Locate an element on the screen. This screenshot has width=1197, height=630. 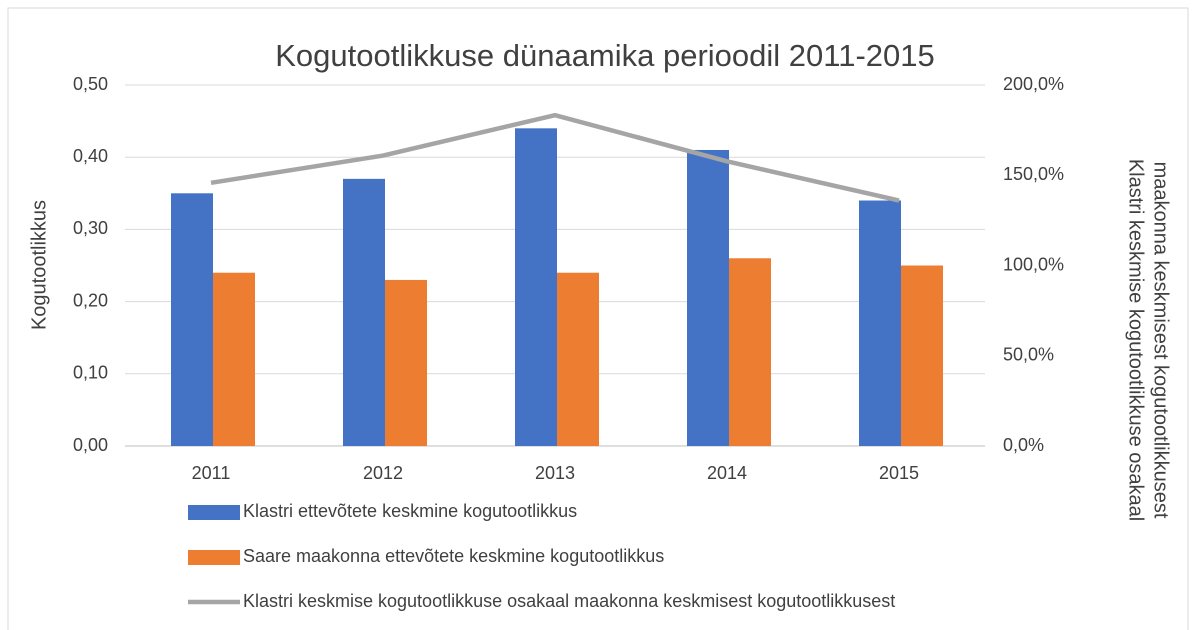
line is located at coordinates (555, 157).